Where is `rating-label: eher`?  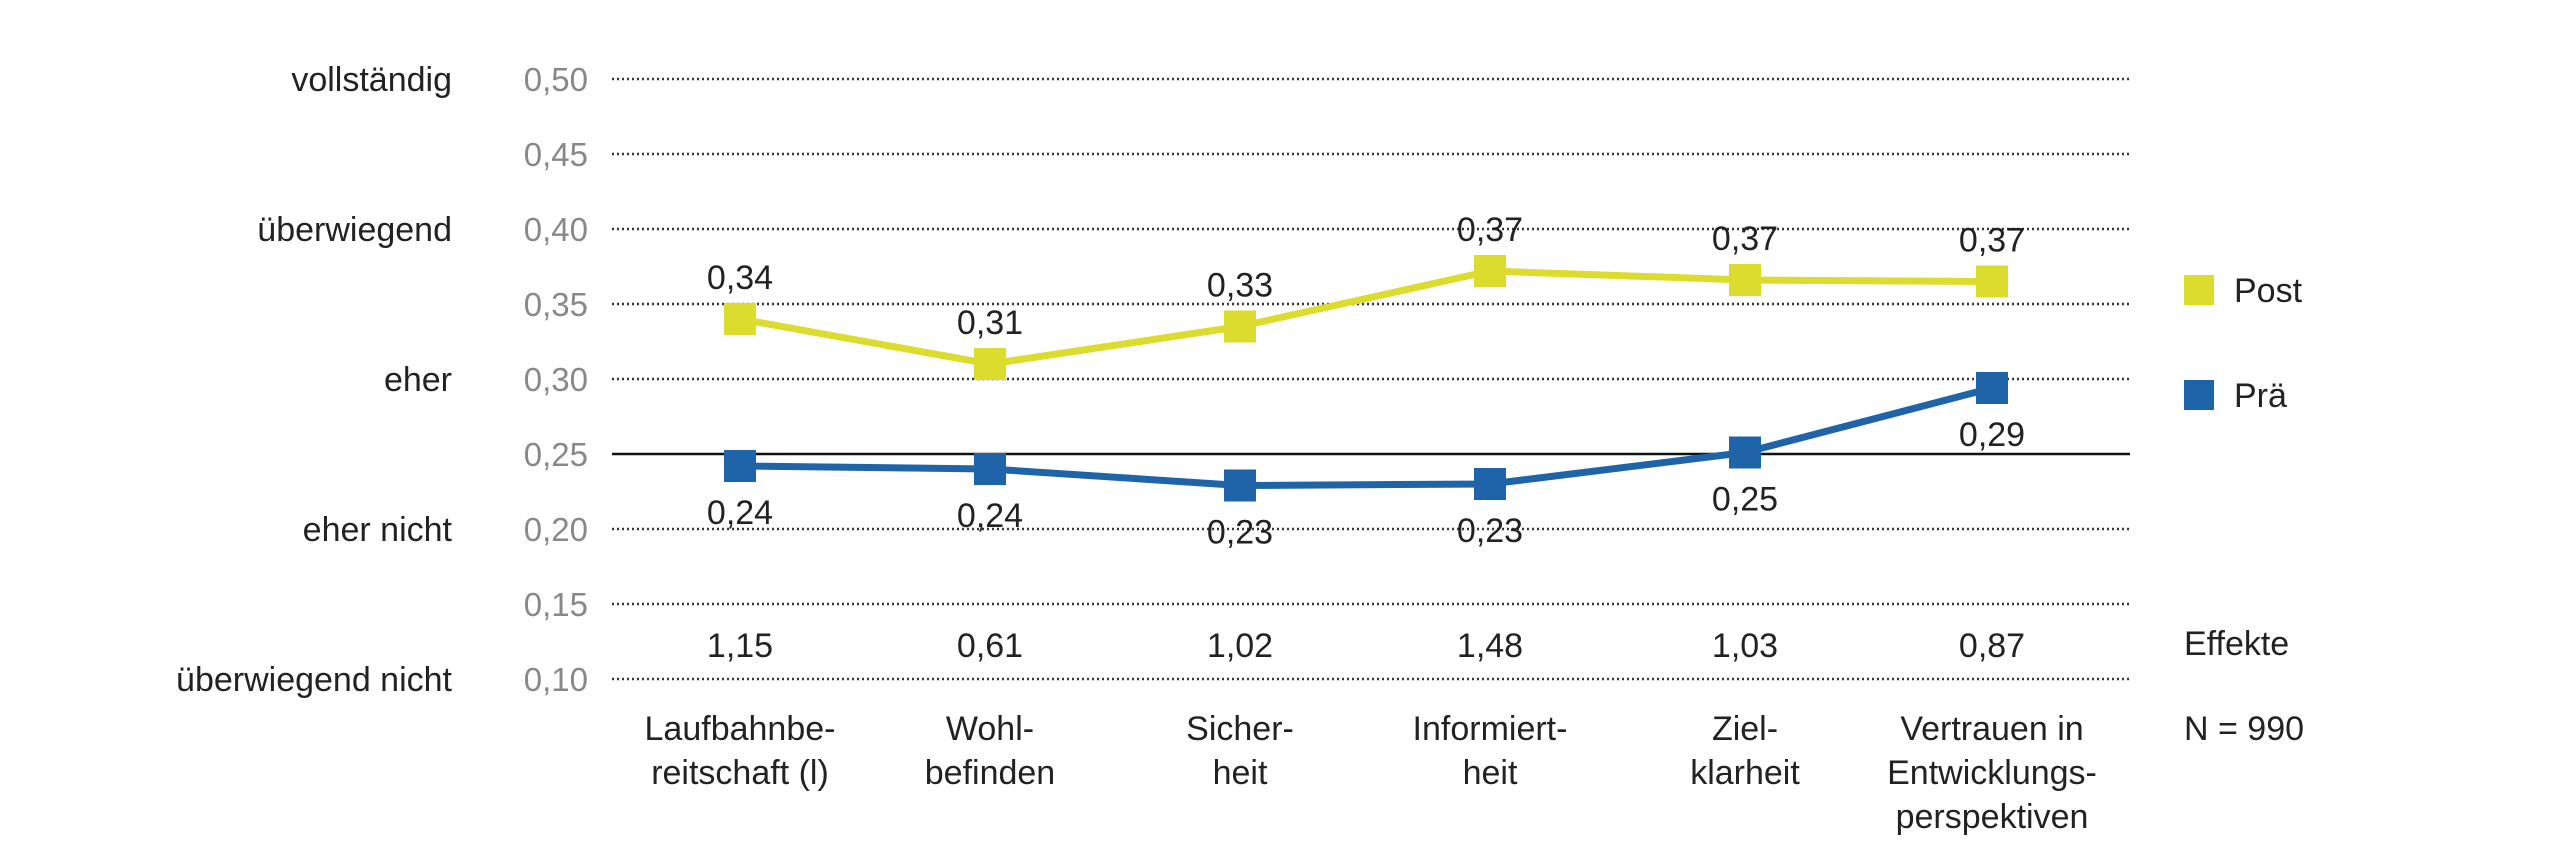 rating-label: eher is located at coordinates (418, 380).